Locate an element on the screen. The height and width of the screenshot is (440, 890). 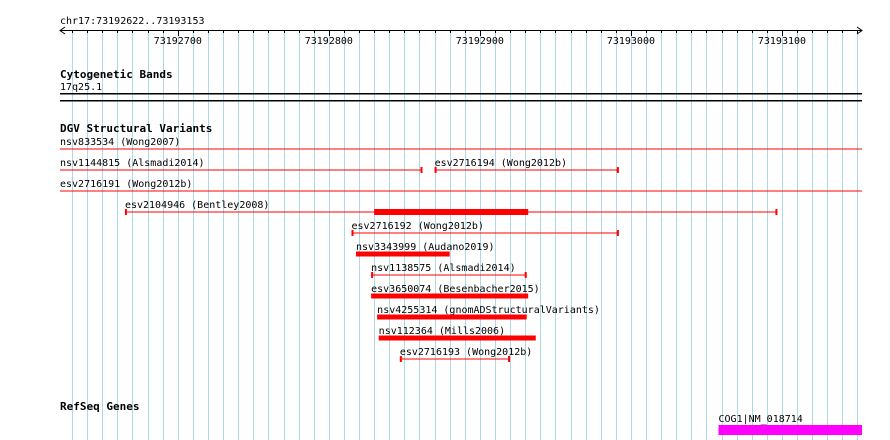
structural-variant: nsv4255314 (gnomADStructuralVariants) is located at coordinates (488, 312).